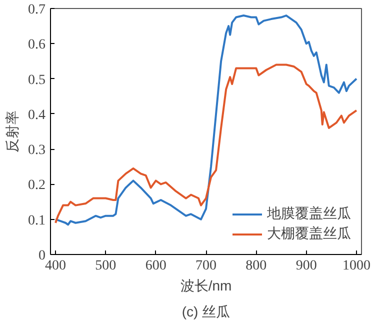 The height and width of the screenshot is (324, 375). Describe the element at coordinates (105, 266) in the screenshot. I see `x-tick-label: 500` at that location.